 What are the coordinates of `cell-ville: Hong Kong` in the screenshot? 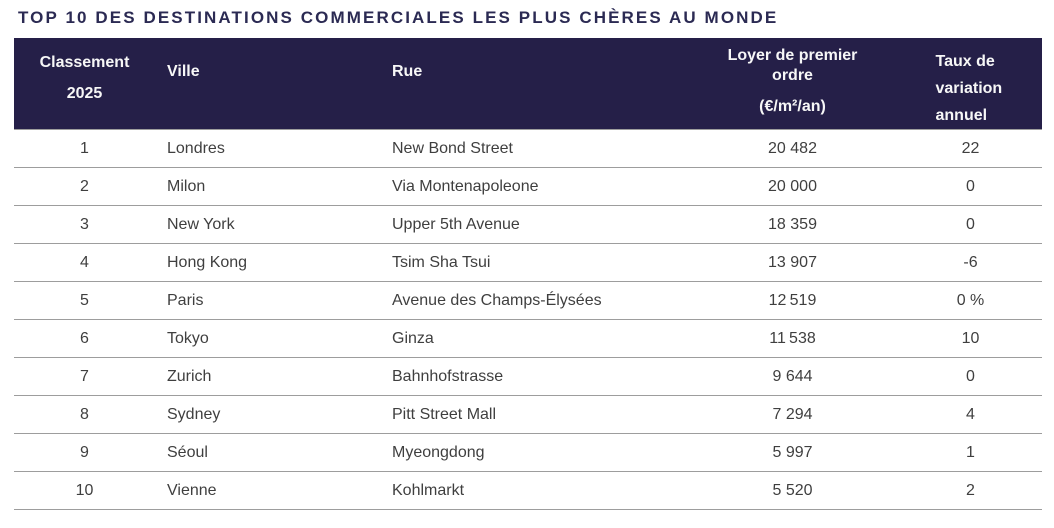 It's located at (267, 262).